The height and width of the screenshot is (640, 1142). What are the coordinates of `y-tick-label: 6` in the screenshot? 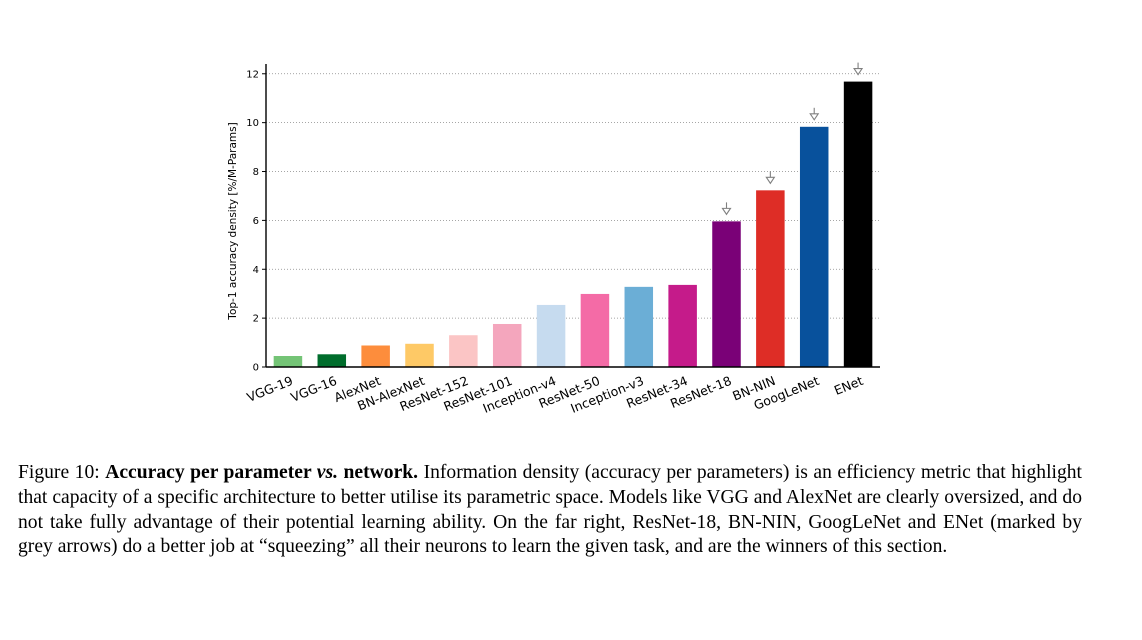 It's located at (256, 221).